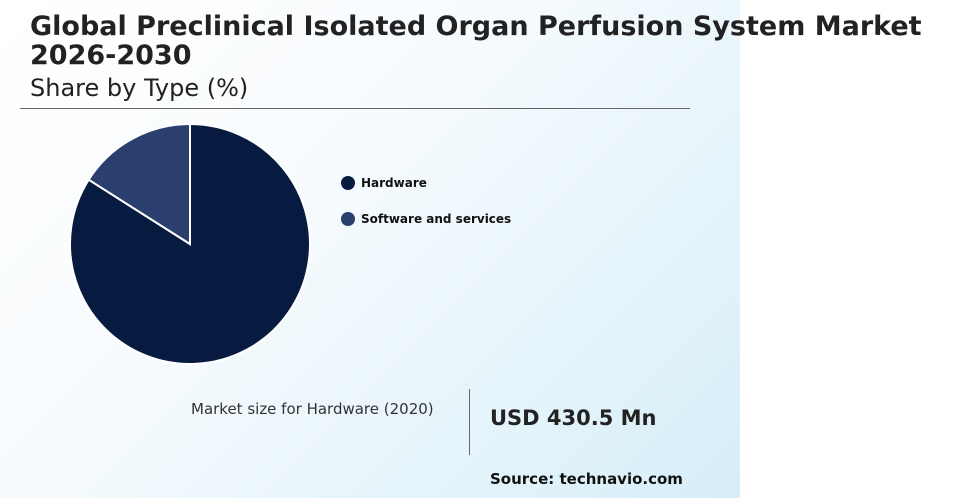 Image resolution: width=955 pixels, height=498 pixels. What do you see at coordinates (394, 183) in the screenshot?
I see `legend-label-hardware: Hardware` at bounding box center [394, 183].